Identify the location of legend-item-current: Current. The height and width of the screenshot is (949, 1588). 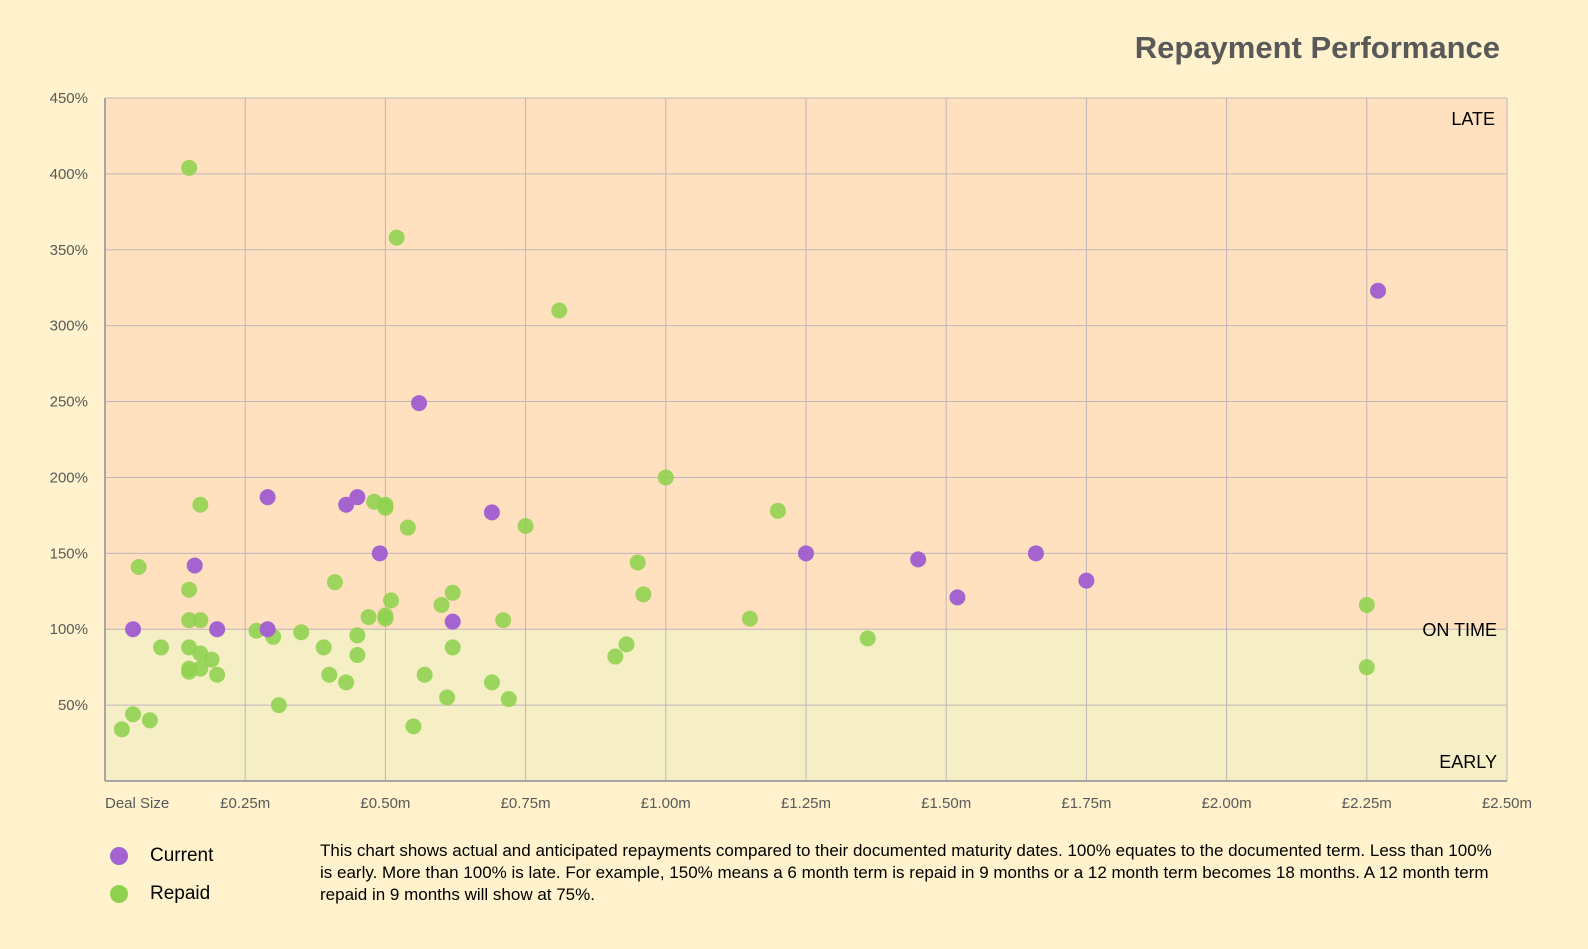
(161, 856).